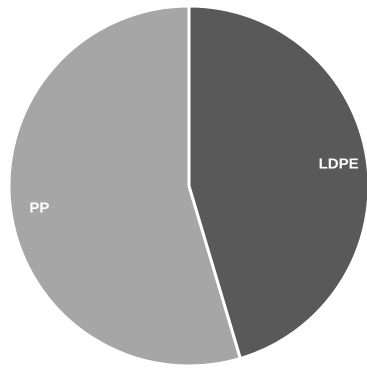 This screenshot has height=368, width=367. I want to click on pie-labels: LDPE PP, so click(193, 186).